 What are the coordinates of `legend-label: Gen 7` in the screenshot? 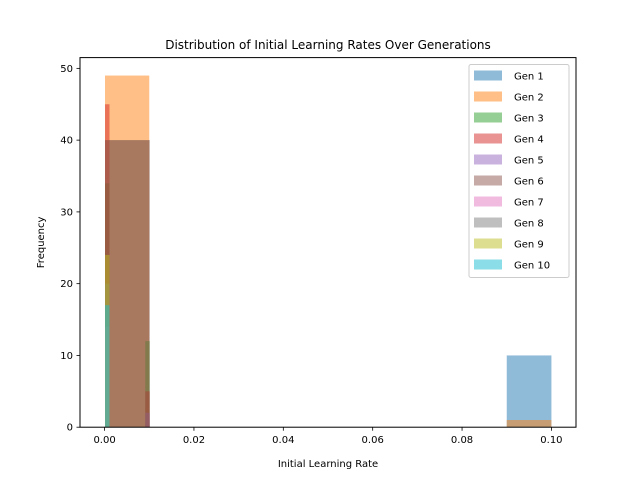 It's located at (529, 203).